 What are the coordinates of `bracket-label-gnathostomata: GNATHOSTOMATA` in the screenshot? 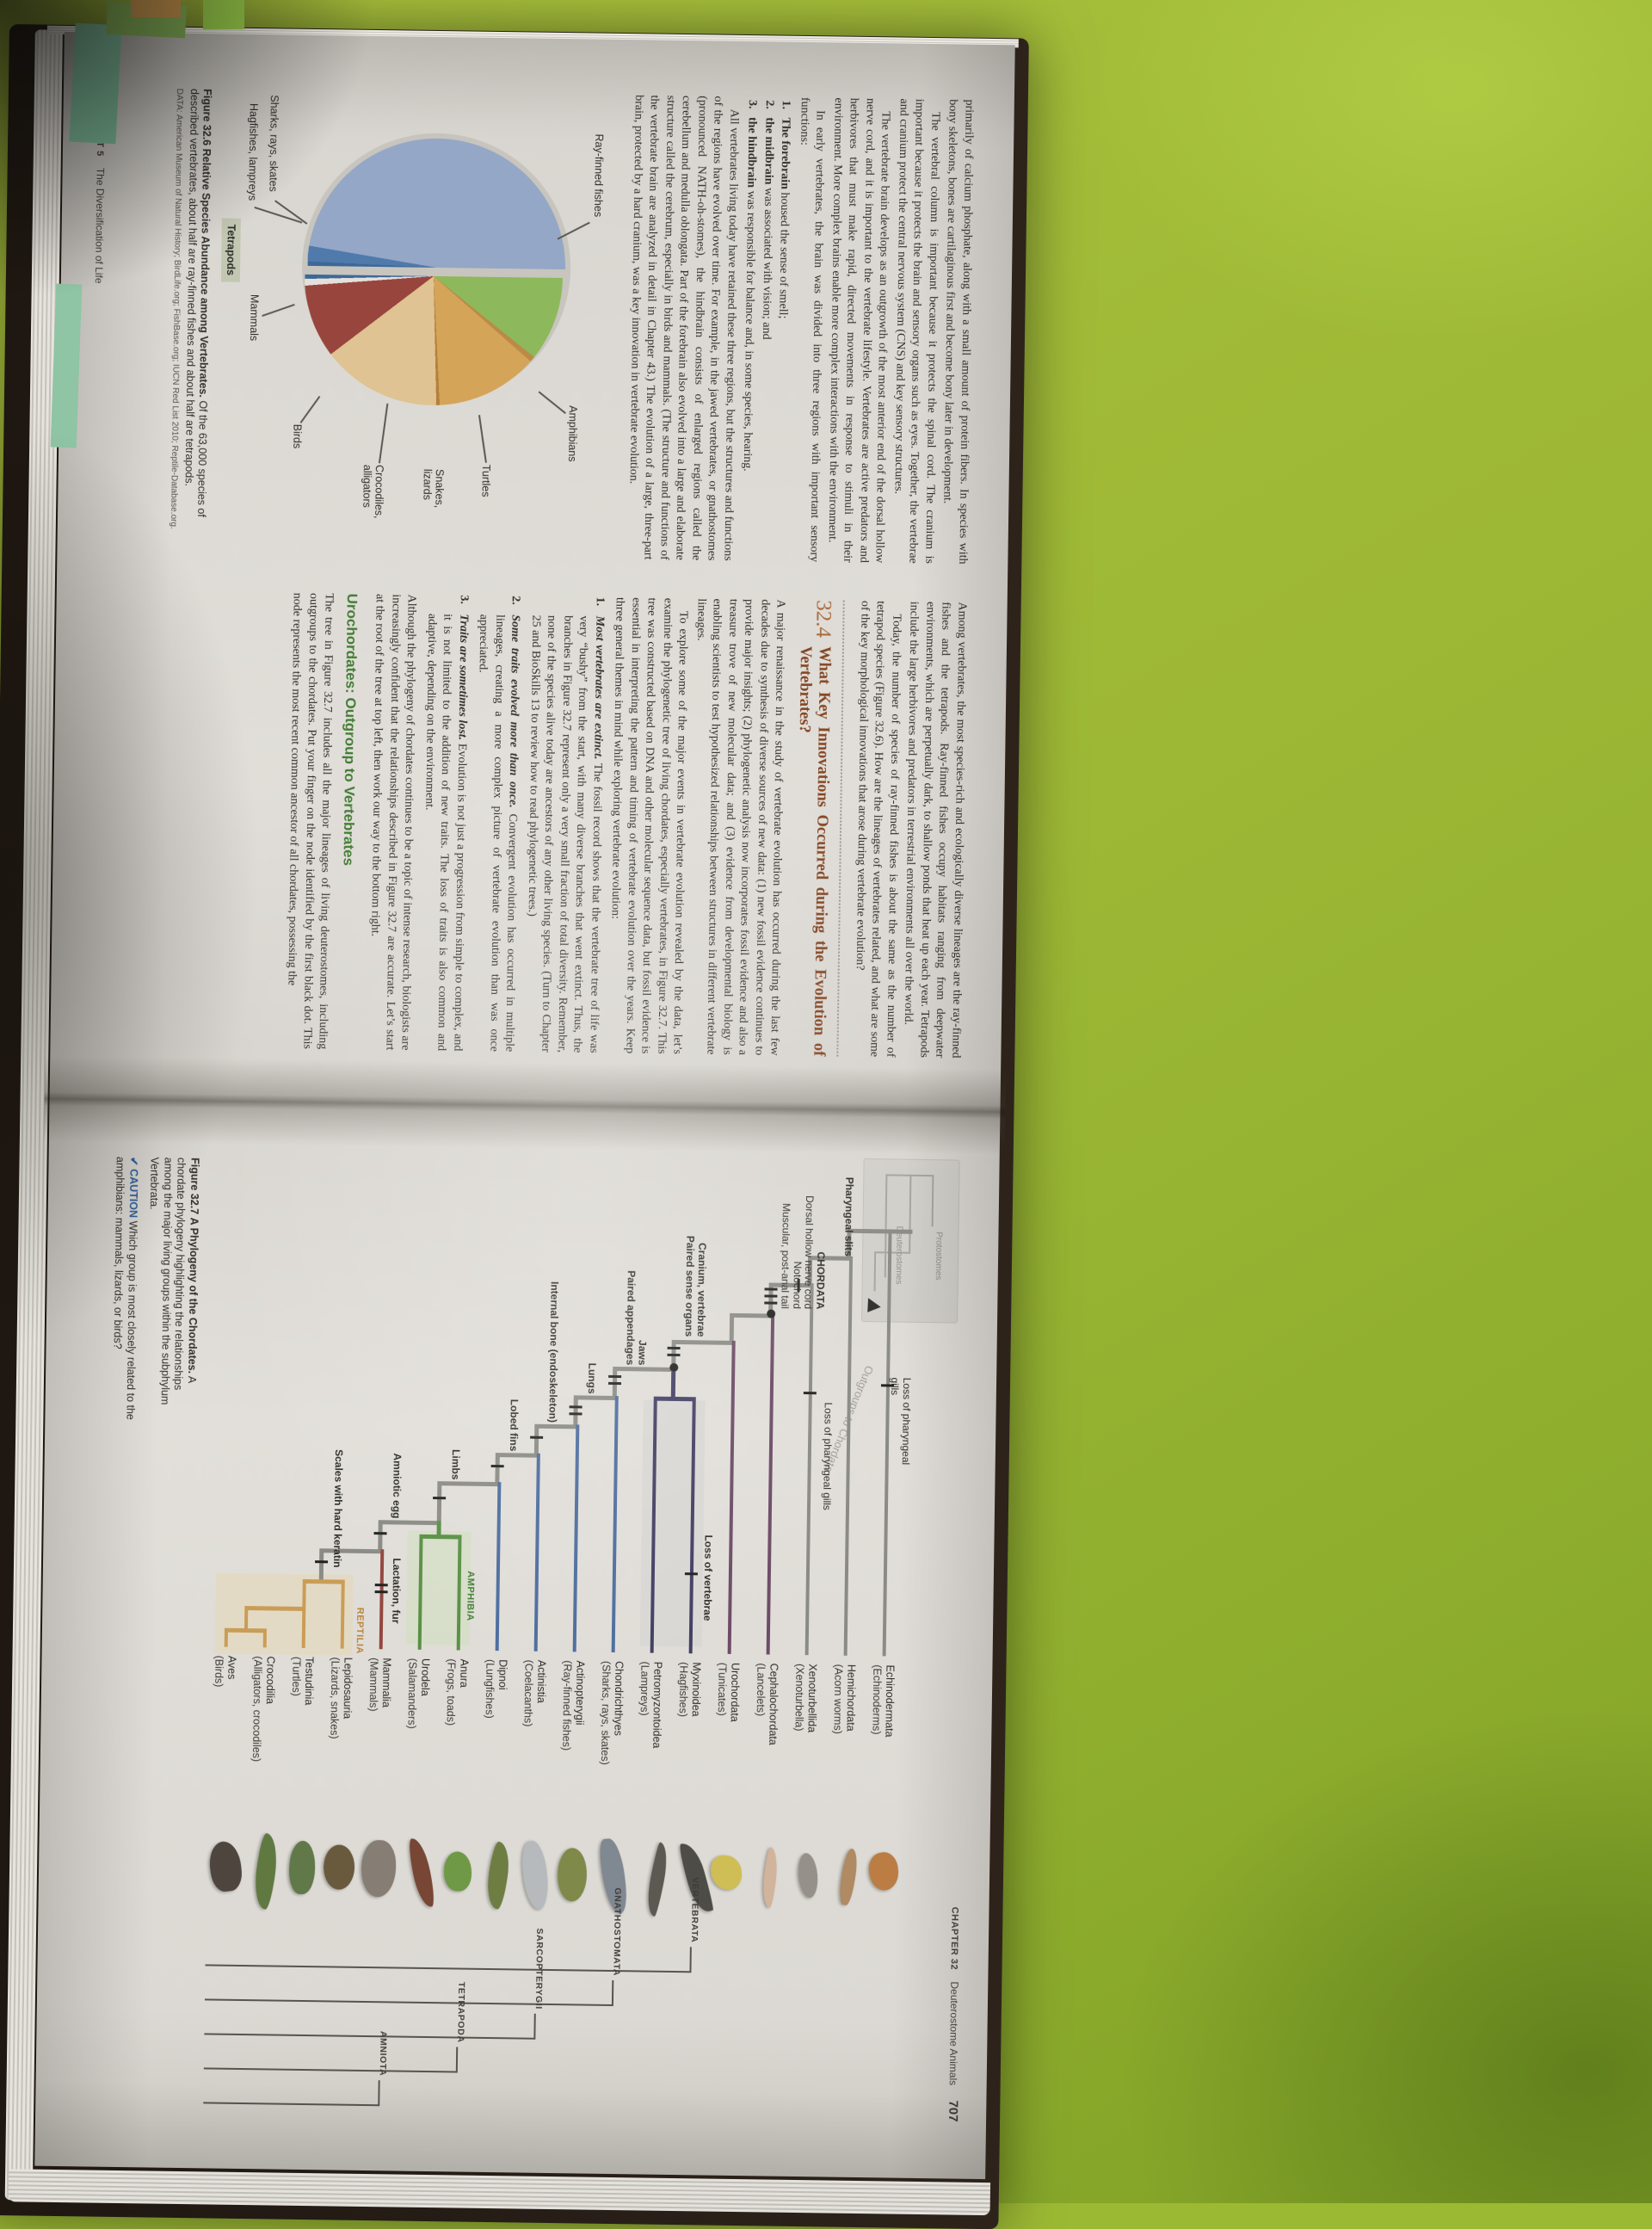 It's located at (617, 1932).